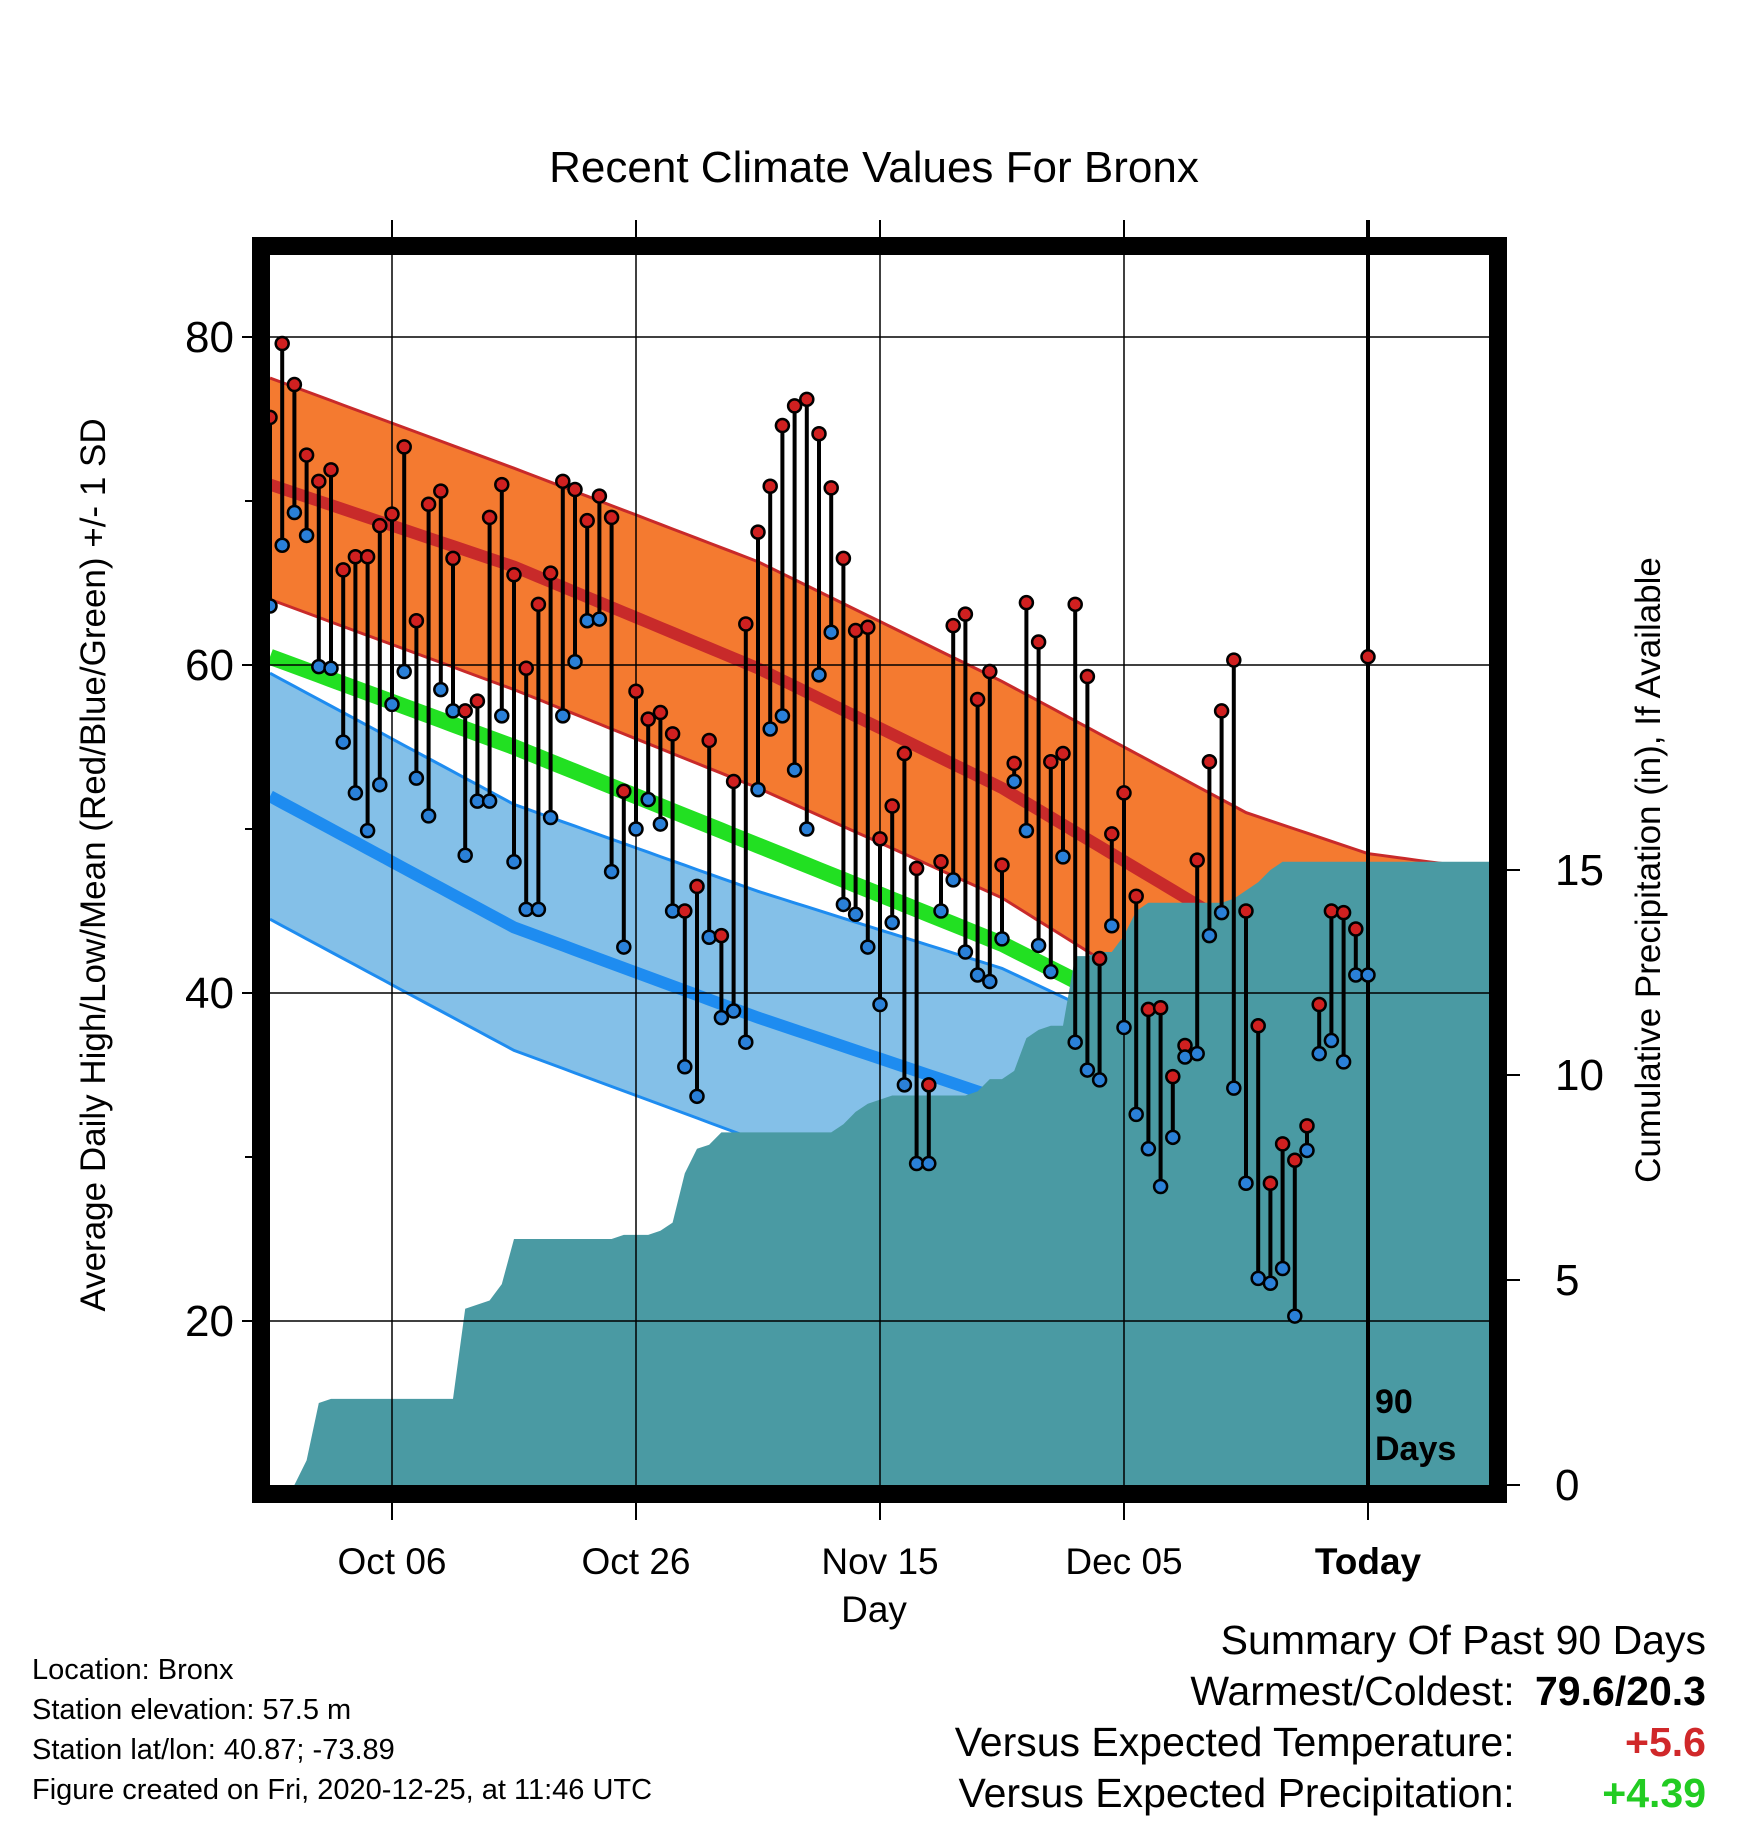 Image resolution: width=1748 pixels, height=1828 pixels. I want to click on summary-warmest-row: Warmest/Coldest: 79.6/20.3, so click(1330, 1691).